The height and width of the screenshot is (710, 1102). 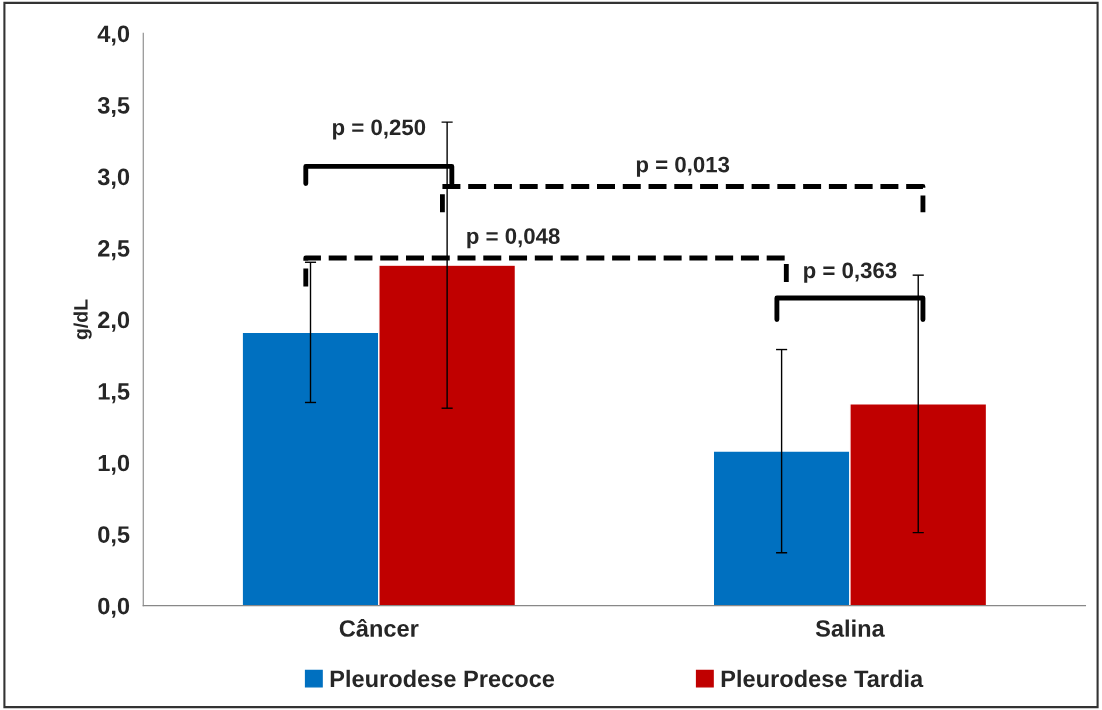 I want to click on annotation: p = 0,013, so click(x=683, y=166).